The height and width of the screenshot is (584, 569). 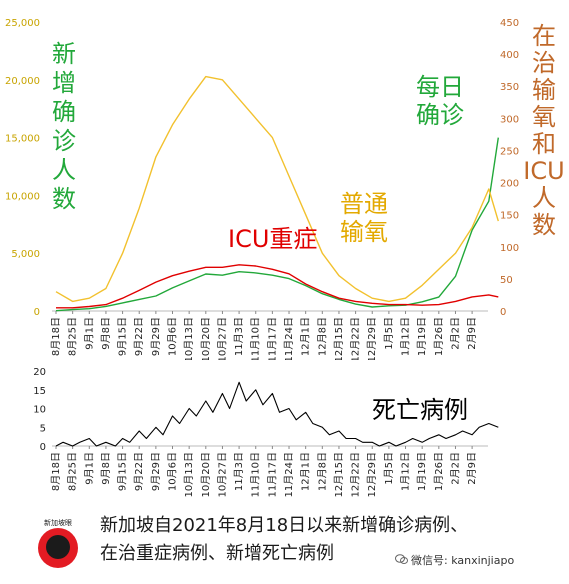 I want to click on right-axis-title: 氧, so click(x=544, y=117).